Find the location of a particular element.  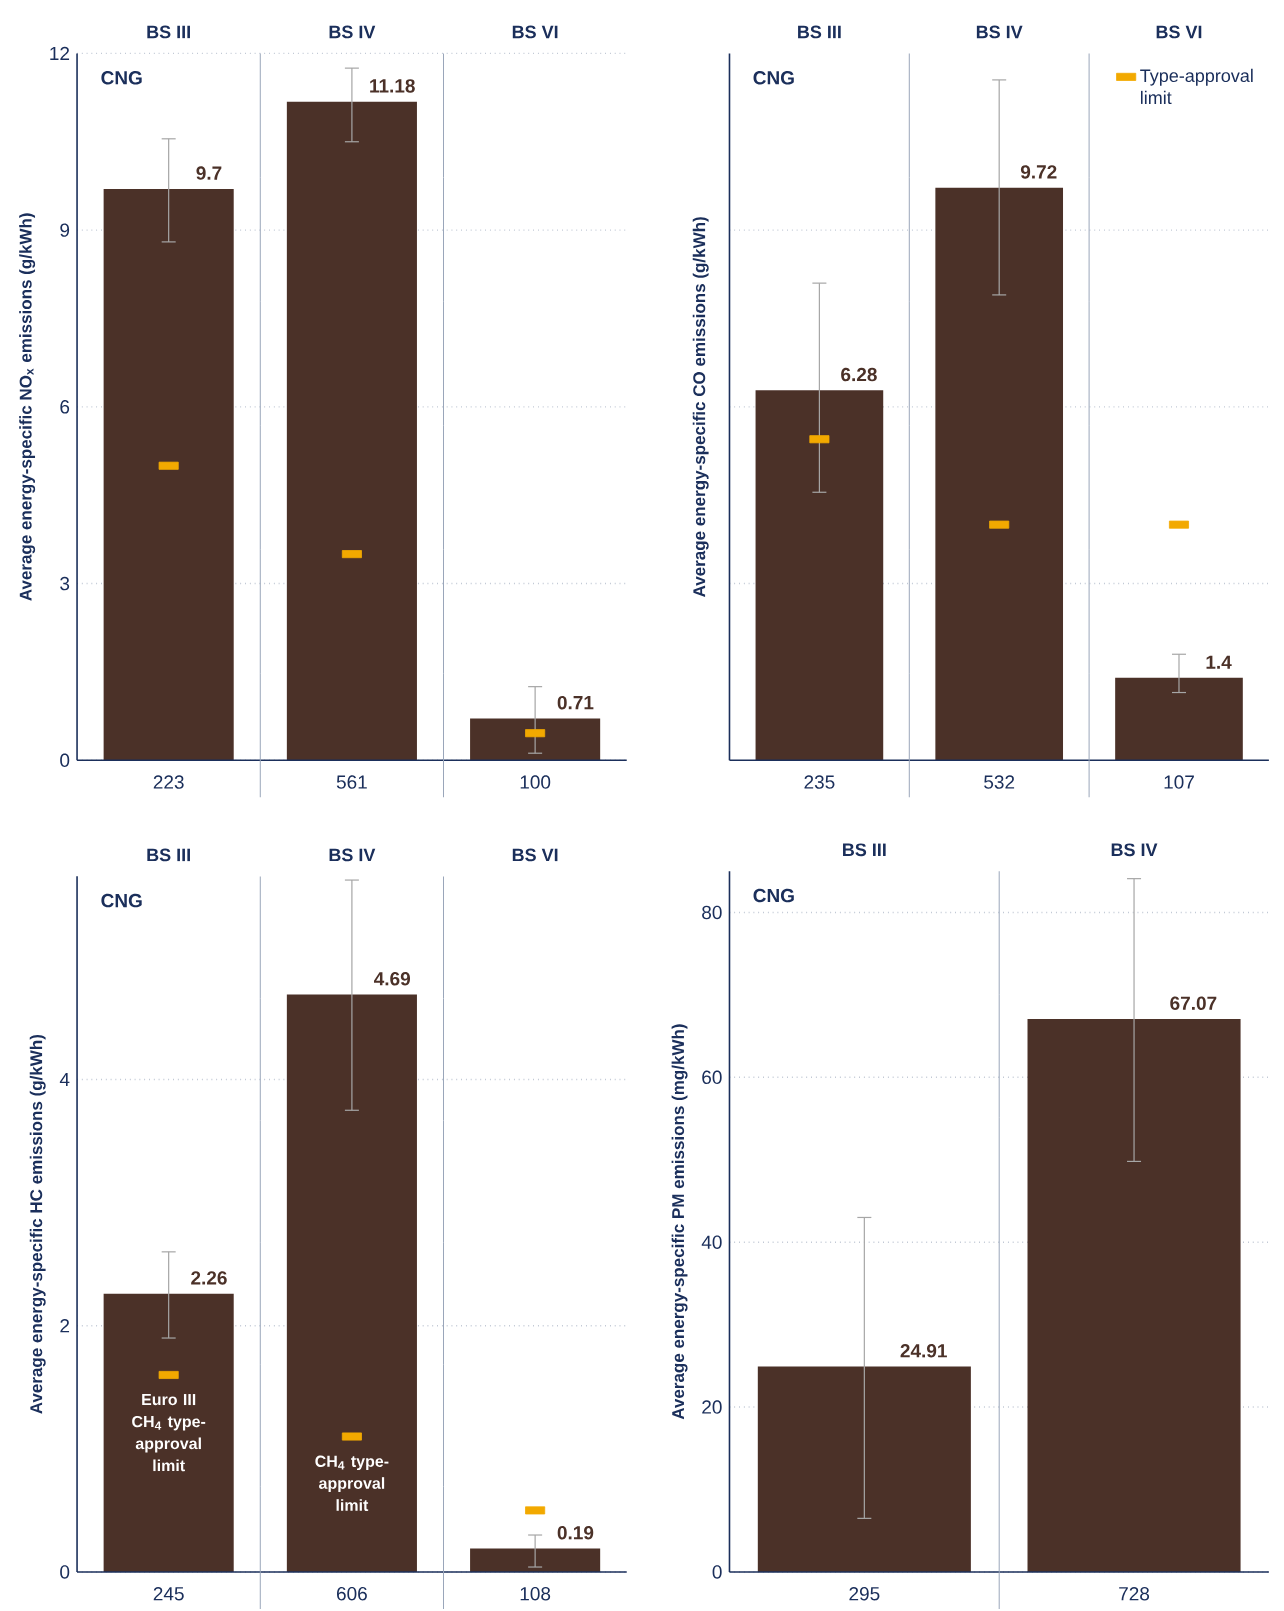

text: 108 is located at coordinates (535, 1594).